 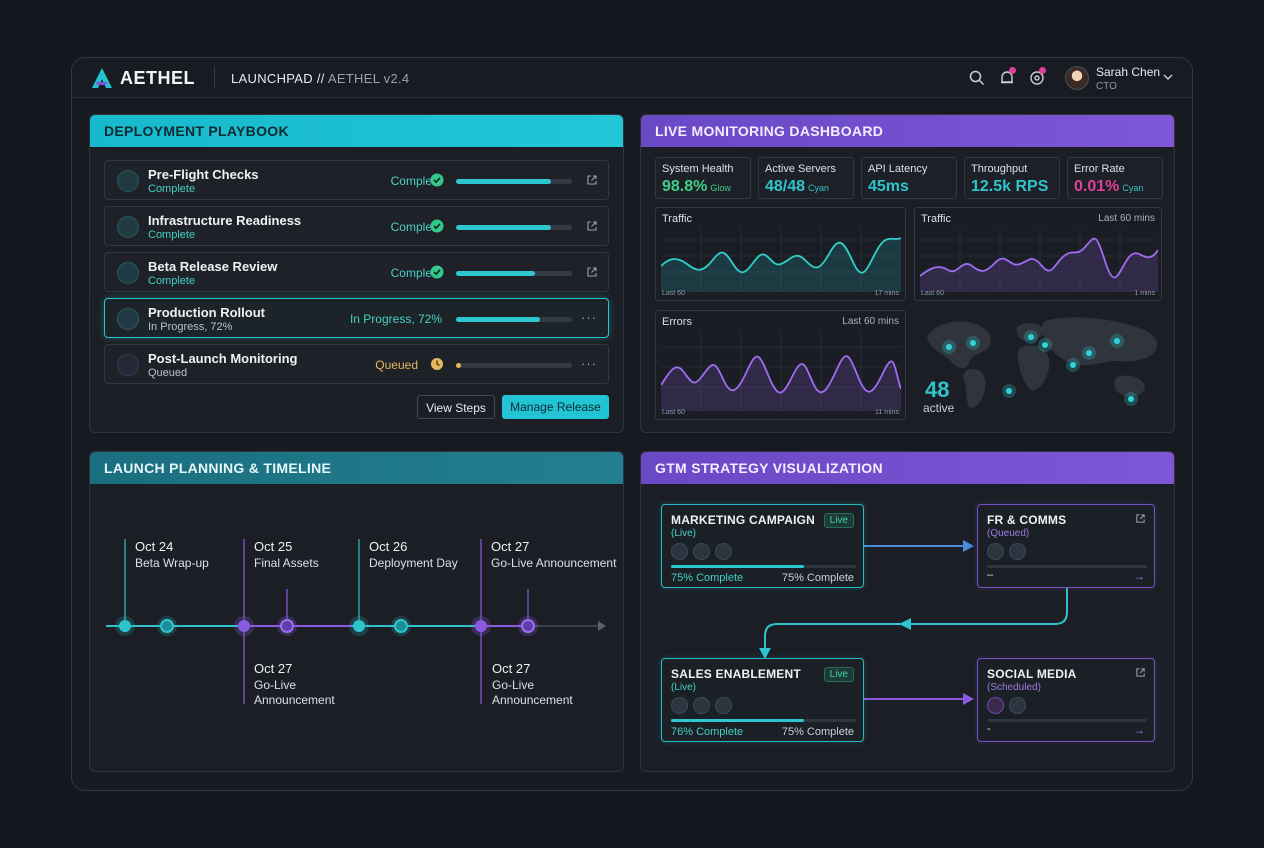 I want to click on step-status: In Progress, 72%, so click(x=395, y=319).